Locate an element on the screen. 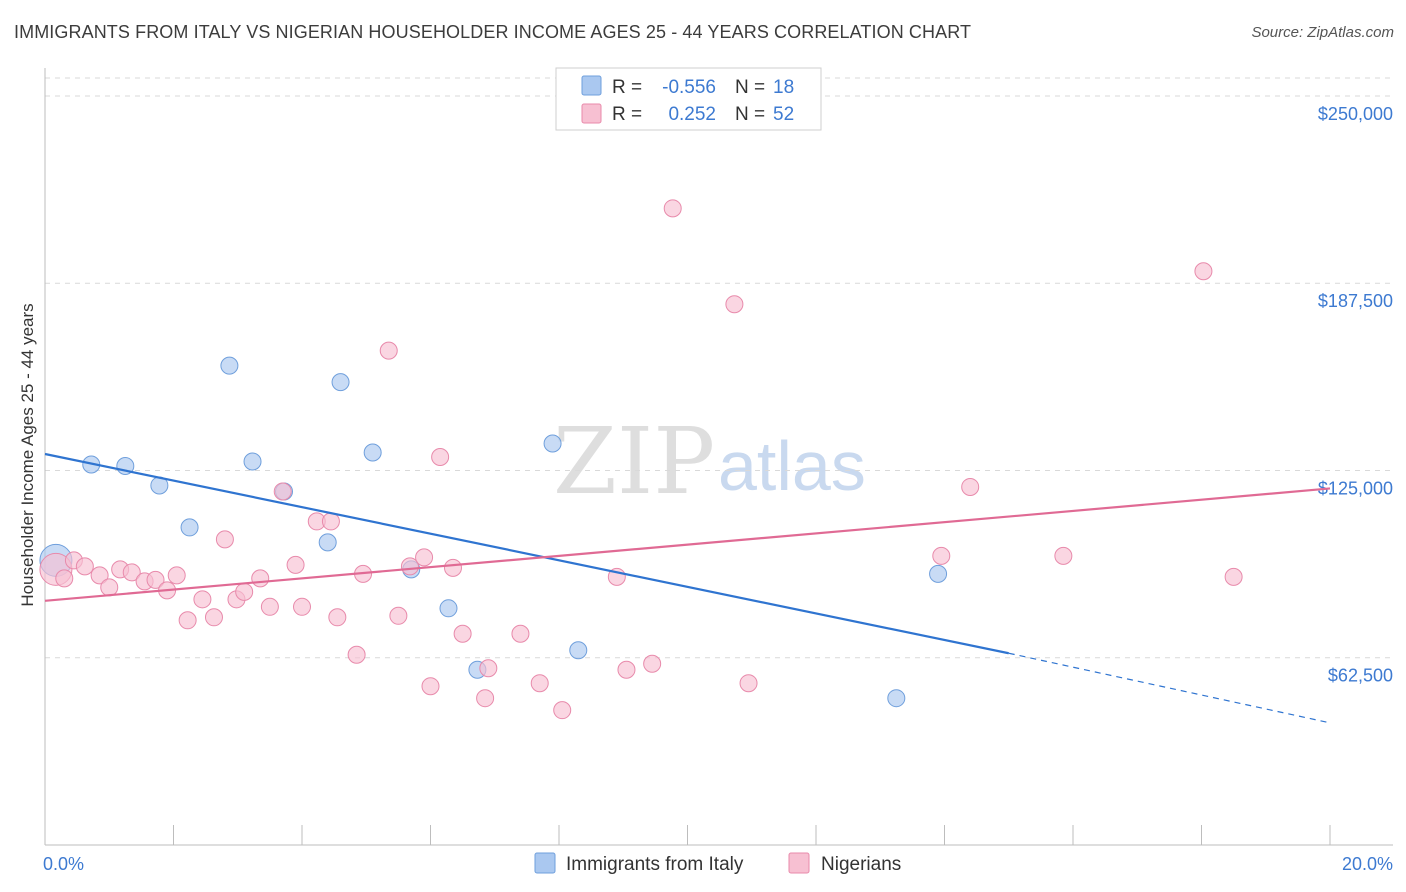 Image resolution: width=1406 pixels, height=892 pixels. y-tick-labels: $62,500 $125,000 $187,500 $250,000 is located at coordinates (1355, 395).